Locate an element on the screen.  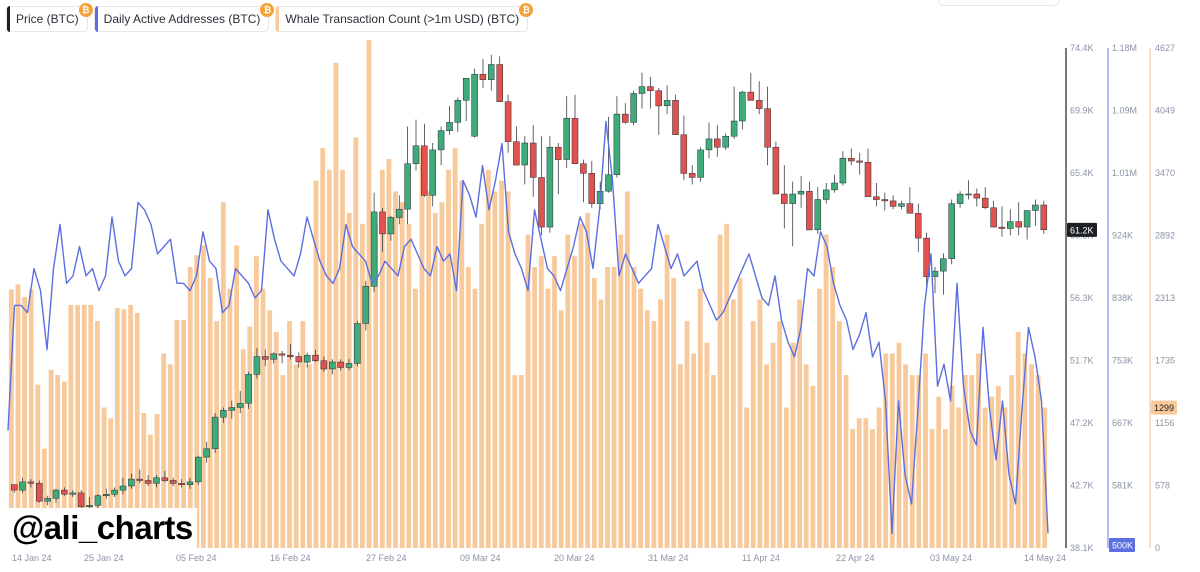
addresses-swatch is located at coordinates (96, 19).